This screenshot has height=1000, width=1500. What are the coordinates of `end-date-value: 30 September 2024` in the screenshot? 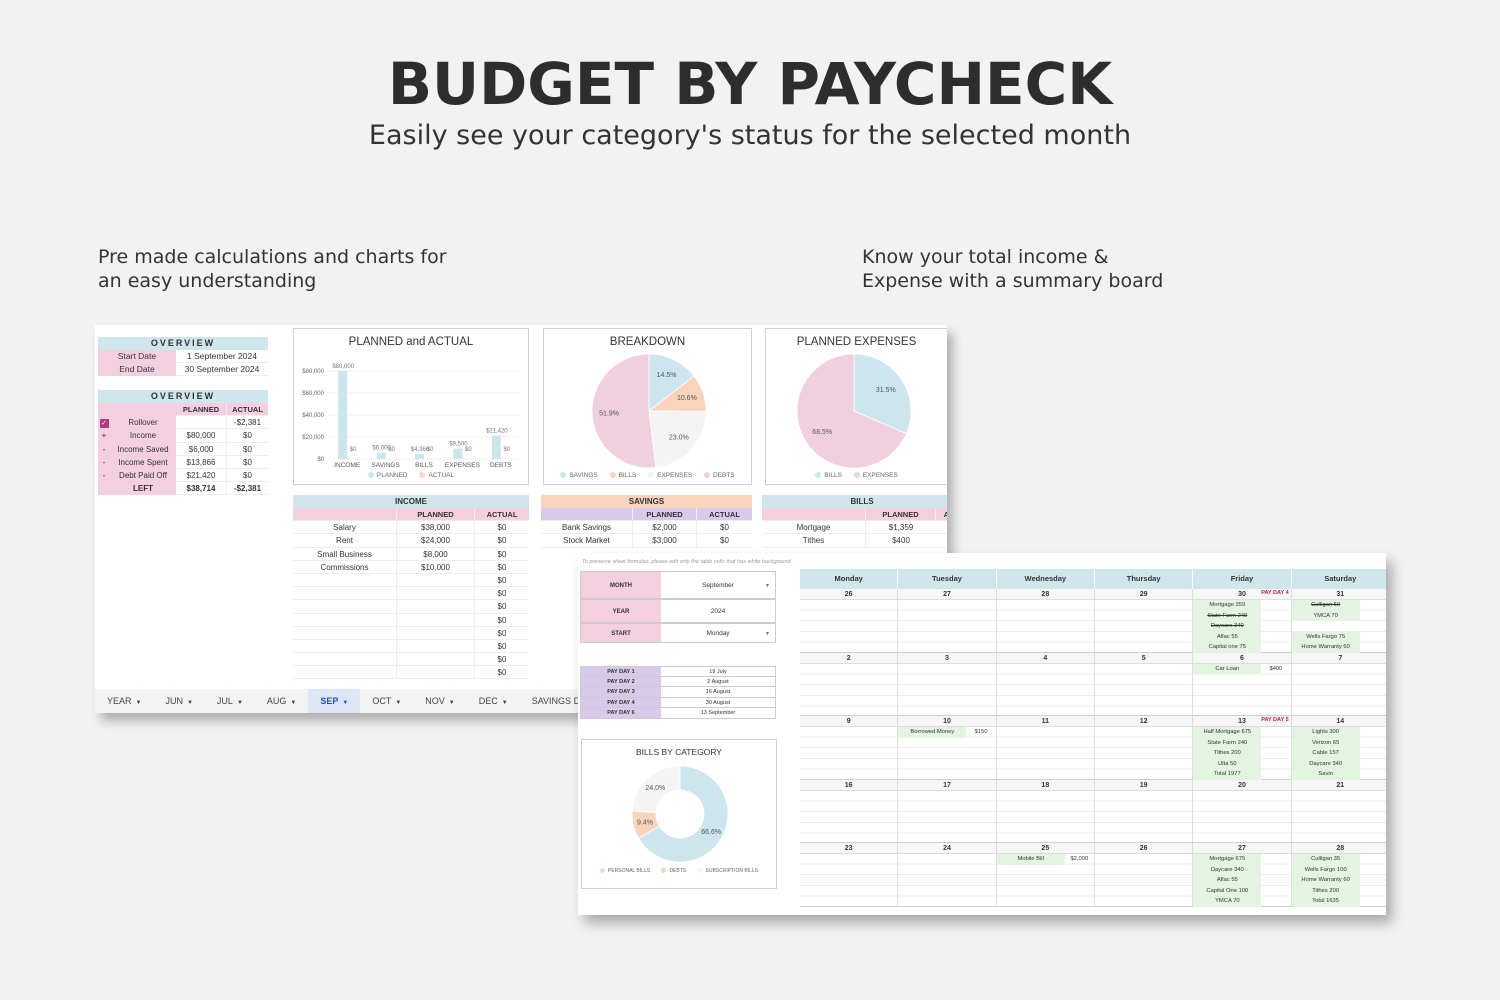 It's located at (222, 369).